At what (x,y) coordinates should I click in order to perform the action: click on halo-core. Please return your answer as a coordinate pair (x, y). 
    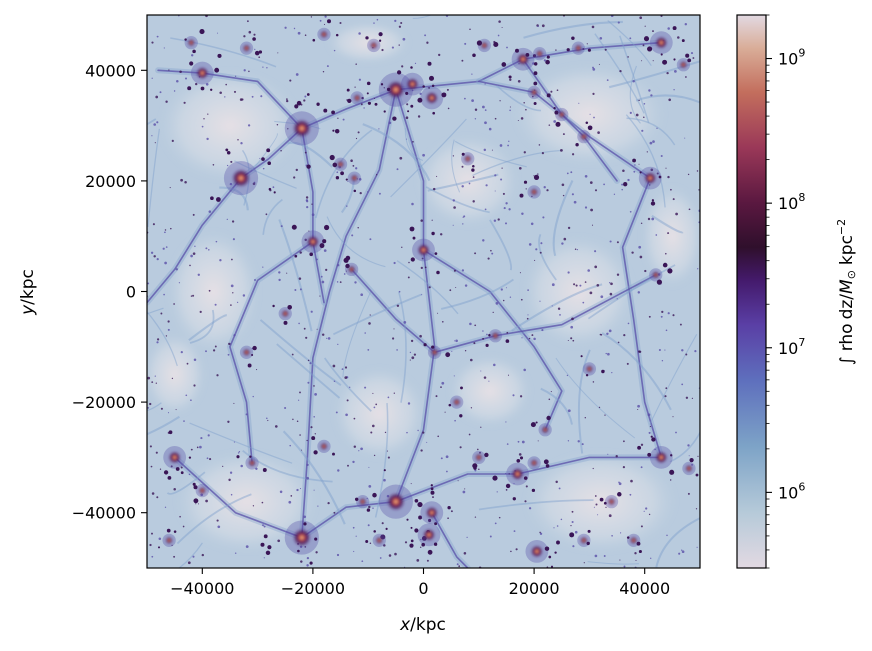
    Looking at the image, I should click on (241, 178).